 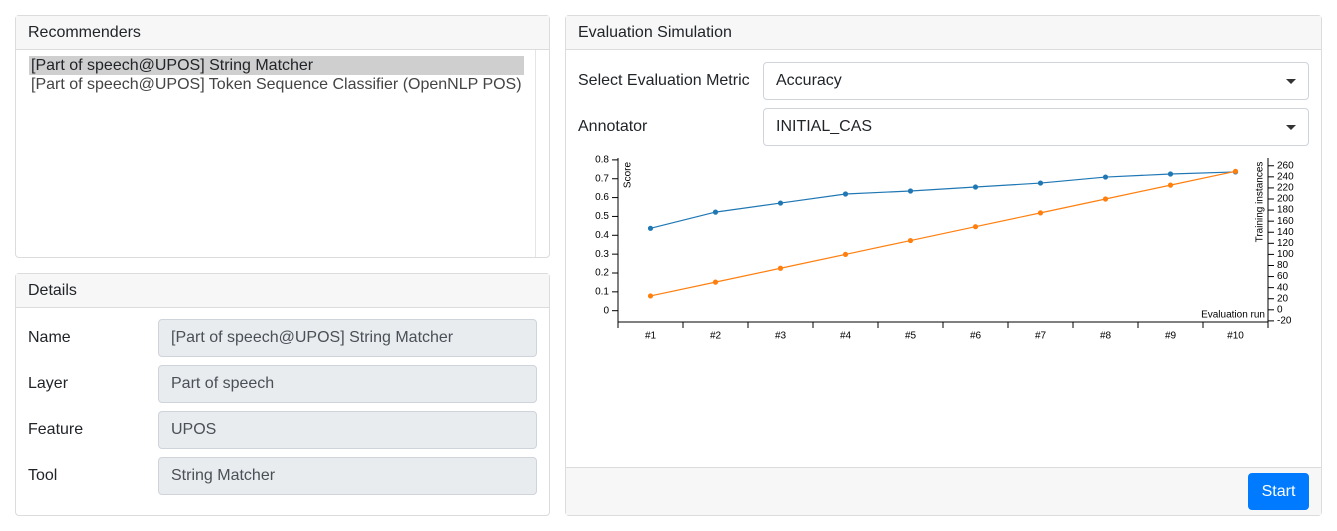 I want to click on x-tick-label: #7, so click(x=1041, y=336).